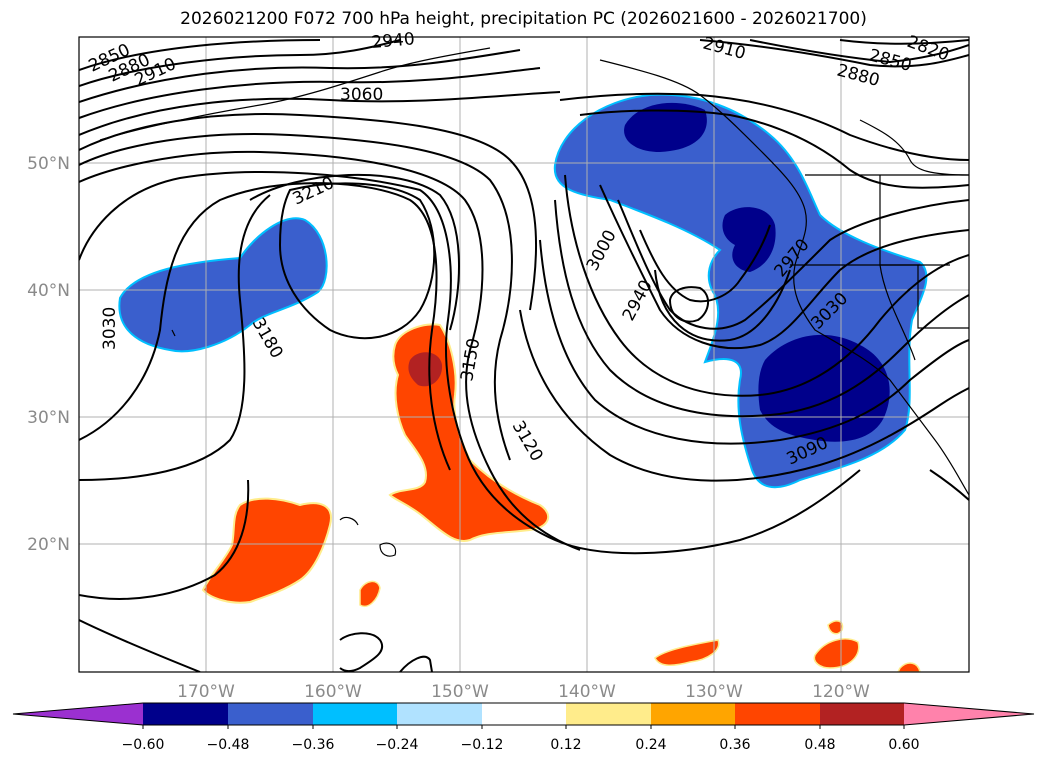 This screenshot has height=765, width=1047. What do you see at coordinates (903, 745) in the screenshot?
I see `colorbar-tick-label: 0.60` at bounding box center [903, 745].